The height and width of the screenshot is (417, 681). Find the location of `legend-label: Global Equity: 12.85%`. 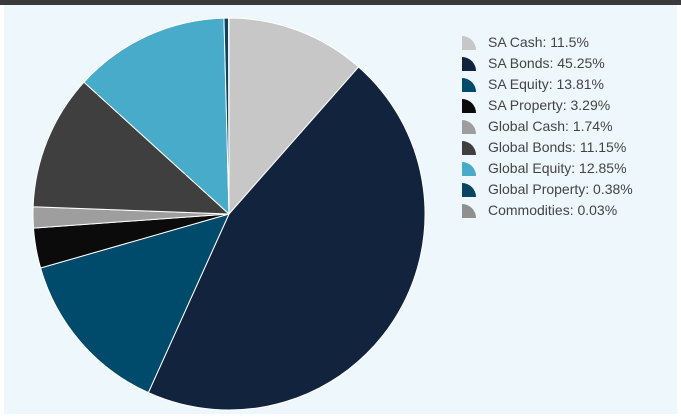

legend-label: Global Equity: 12.85% is located at coordinates (557, 168).